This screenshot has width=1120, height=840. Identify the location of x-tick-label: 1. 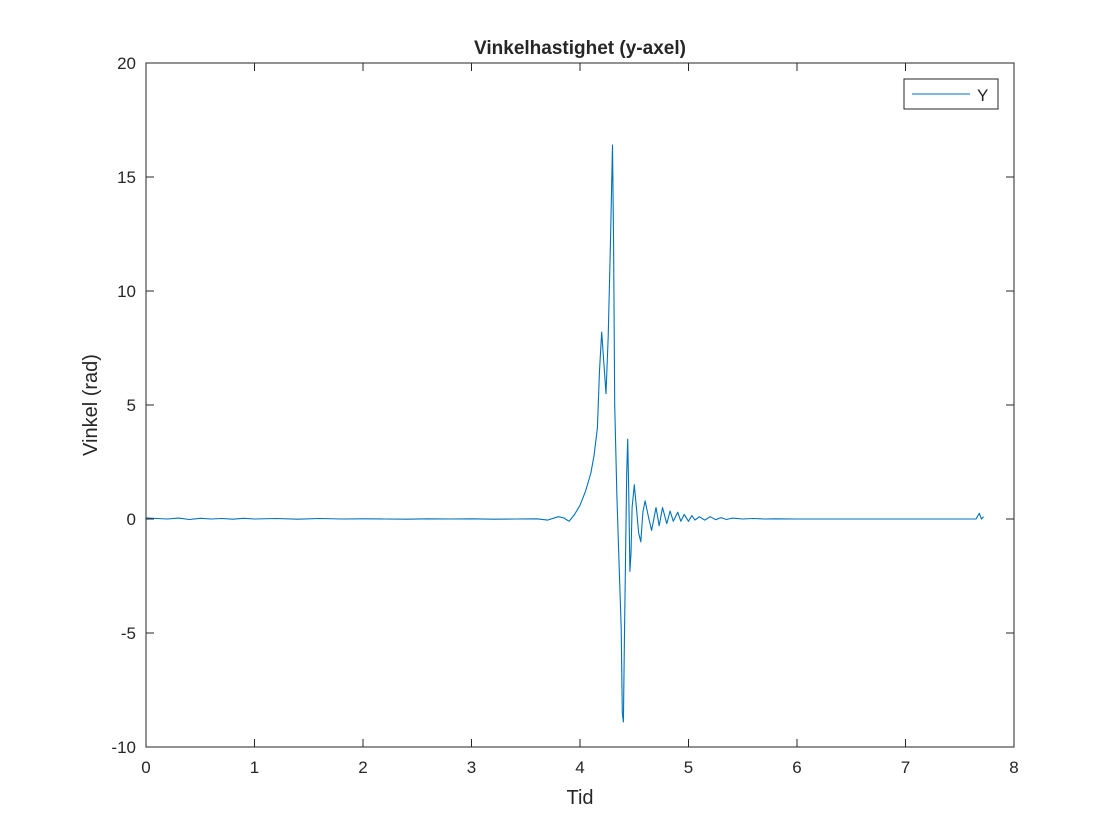
(254, 767).